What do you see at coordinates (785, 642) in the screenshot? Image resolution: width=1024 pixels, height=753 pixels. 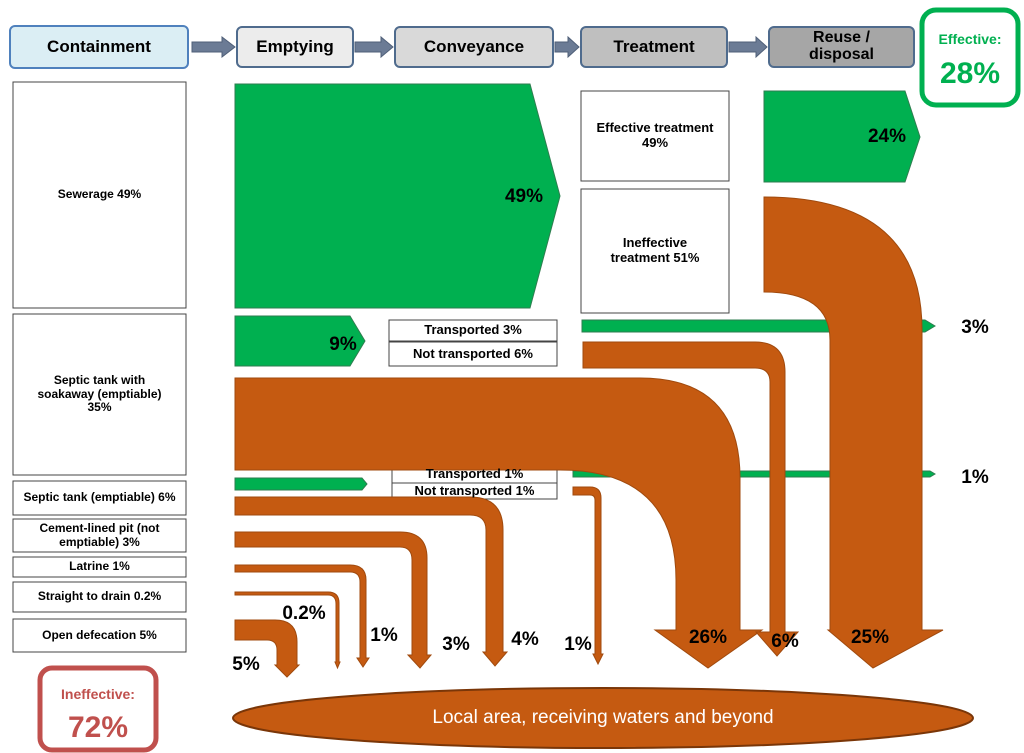 I see `flow-label: 6%` at bounding box center [785, 642].